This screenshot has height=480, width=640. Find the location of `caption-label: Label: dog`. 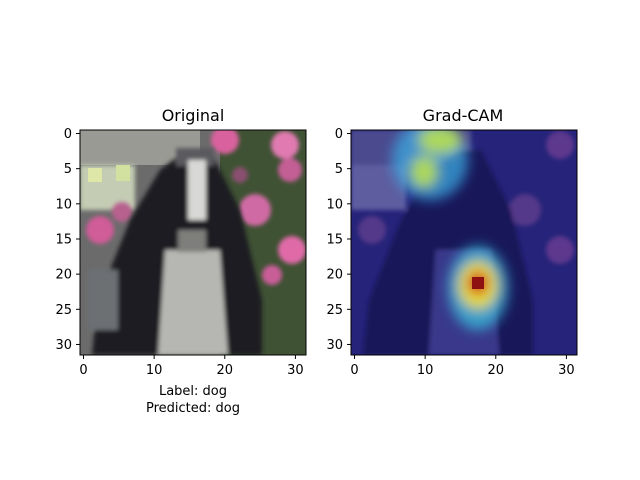

caption-label: Label: dog is located at coordinates (193, 391).